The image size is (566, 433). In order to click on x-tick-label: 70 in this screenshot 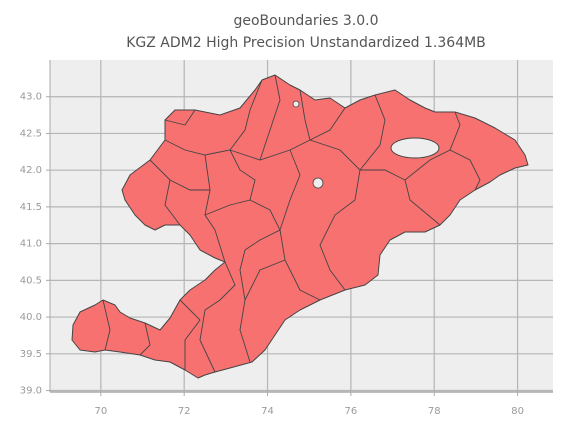, I will do `click(100, 411)`.